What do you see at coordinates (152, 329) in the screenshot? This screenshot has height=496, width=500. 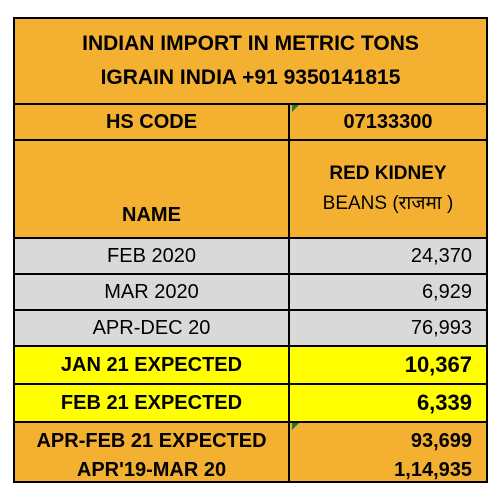 I see `row-label: APR-DEC 20` at bounding box center [152, 329].